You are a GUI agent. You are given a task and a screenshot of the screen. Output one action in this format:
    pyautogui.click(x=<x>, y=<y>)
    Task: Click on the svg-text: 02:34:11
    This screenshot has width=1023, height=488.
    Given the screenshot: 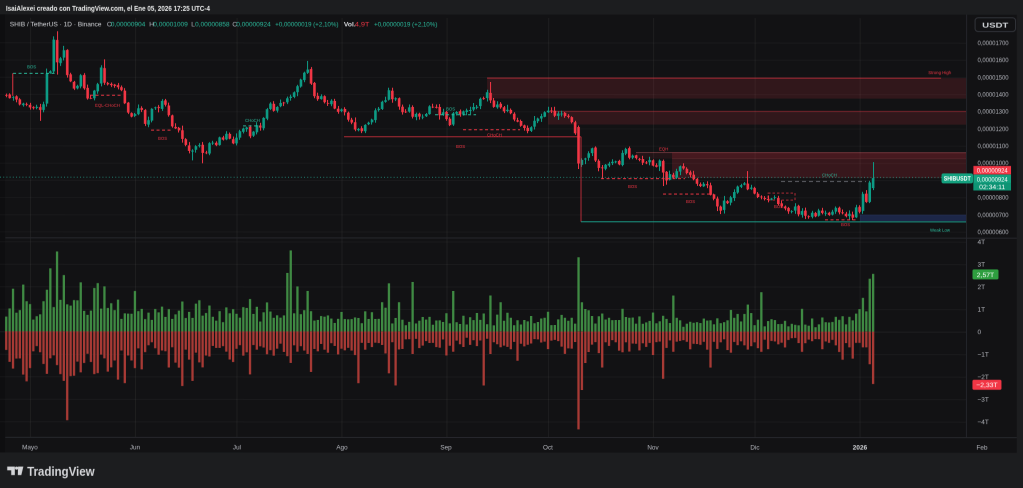 What is the action you would take?
    pyautogui.click(x=992, y=187)
    